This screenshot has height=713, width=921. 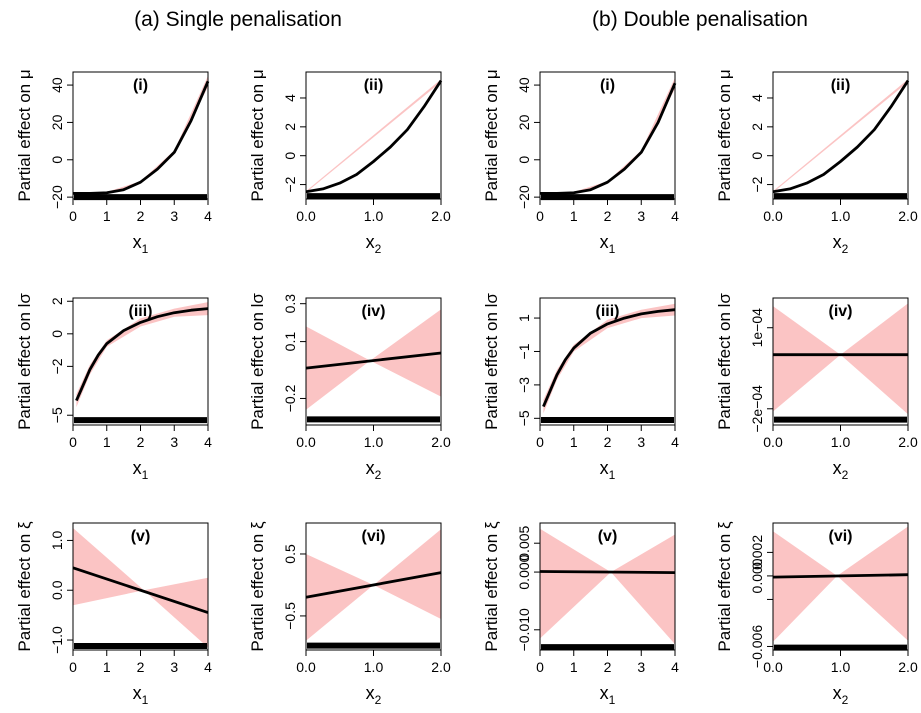 I want to click on title-double-penalisation: (b) Double penalisation, so click(x=700, y=19).